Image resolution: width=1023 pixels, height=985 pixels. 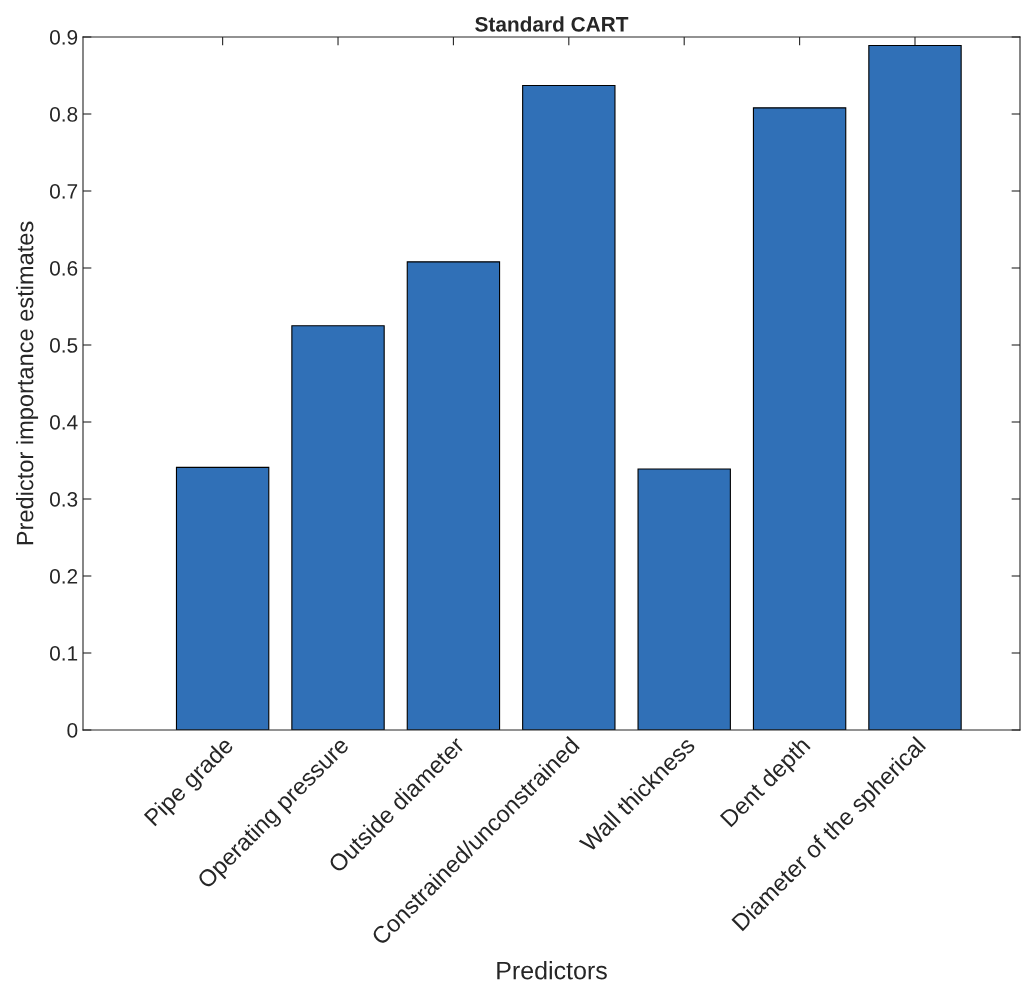 What do you see at coordinates (63, 114) in the screenshot?
I see `y-tick-label: 0.8` at bounding box center [63, 114].